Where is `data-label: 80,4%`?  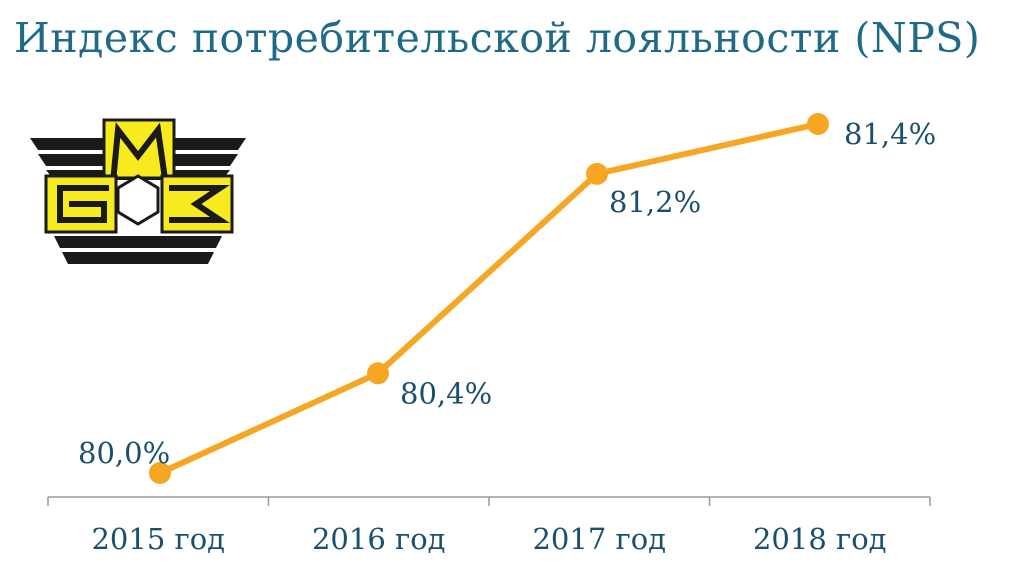 data-label: 80,4% is located at coordinates (446, 393).